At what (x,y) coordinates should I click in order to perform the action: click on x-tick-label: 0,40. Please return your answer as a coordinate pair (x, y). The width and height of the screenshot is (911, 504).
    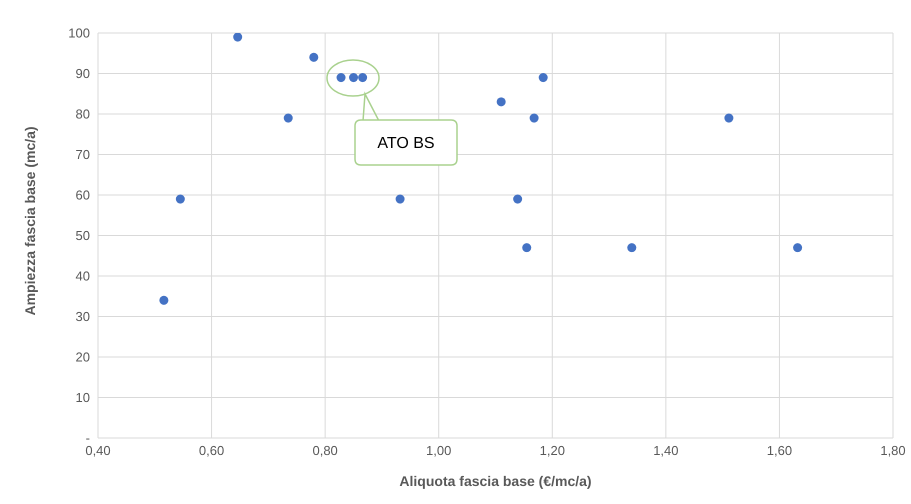
    Looking at the image, I should click on (98, 450).